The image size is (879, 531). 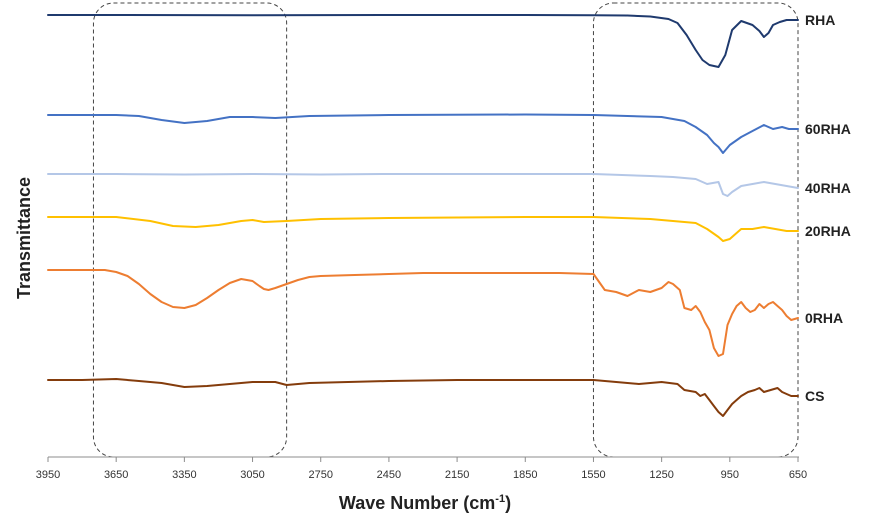 What do you see at coordinates (24, 238) in the screenshot?
I see `y-axis-title: Transmittance` at bounding box center [24, 238].